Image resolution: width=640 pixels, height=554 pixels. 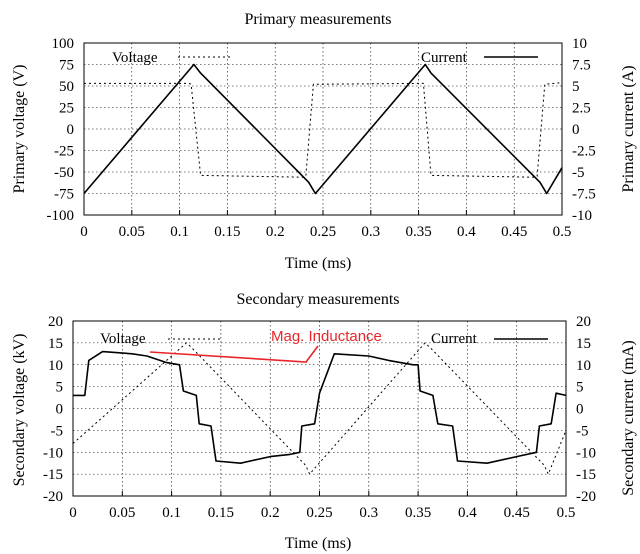 What do you see at coordinates (122, 513) in the screenshot?
I see `secondary-x-tick-label: 0.05` at bounding box center [122, 513].